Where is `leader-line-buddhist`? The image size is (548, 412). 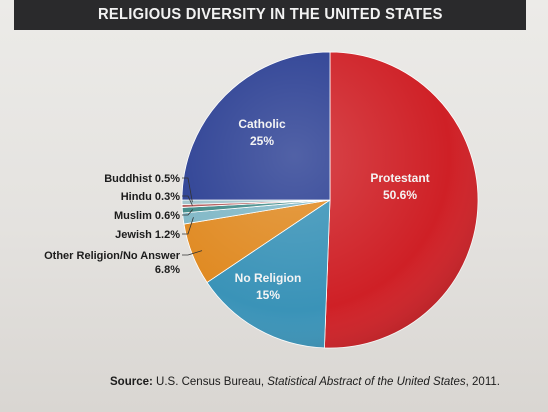 leader-line-buddhist is located at coordinates (187, 190).